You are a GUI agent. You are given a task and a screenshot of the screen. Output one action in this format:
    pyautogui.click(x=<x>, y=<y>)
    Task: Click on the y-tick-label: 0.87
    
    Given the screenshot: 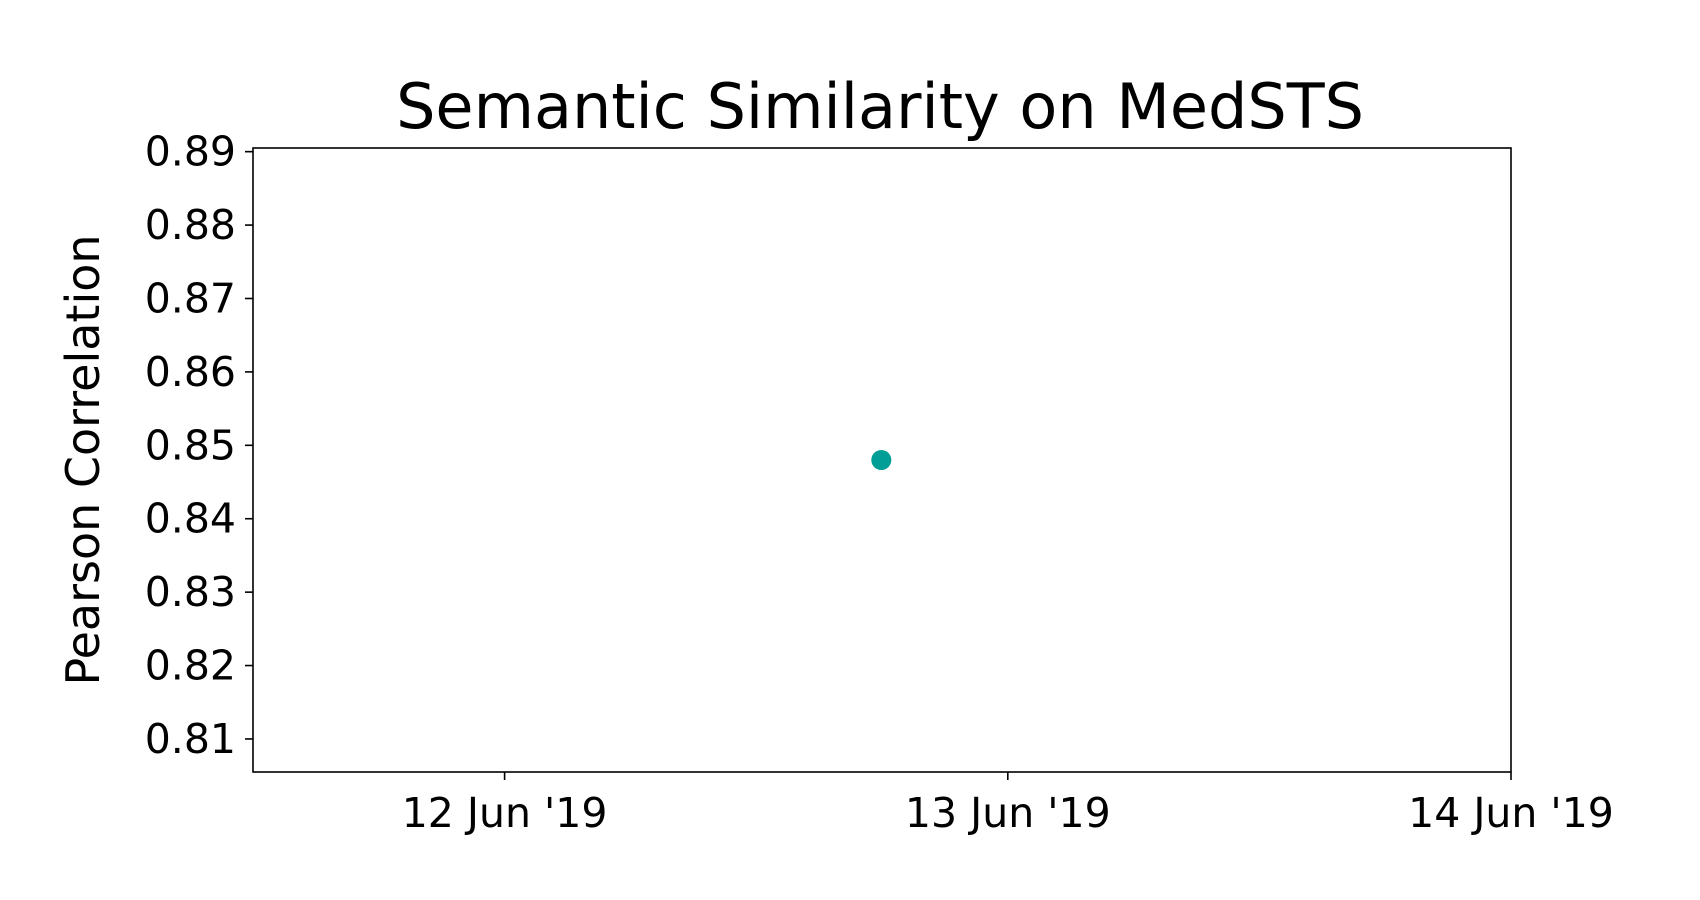 What is the action you would take?
    pyautogui.click(x=190, y=298)
    